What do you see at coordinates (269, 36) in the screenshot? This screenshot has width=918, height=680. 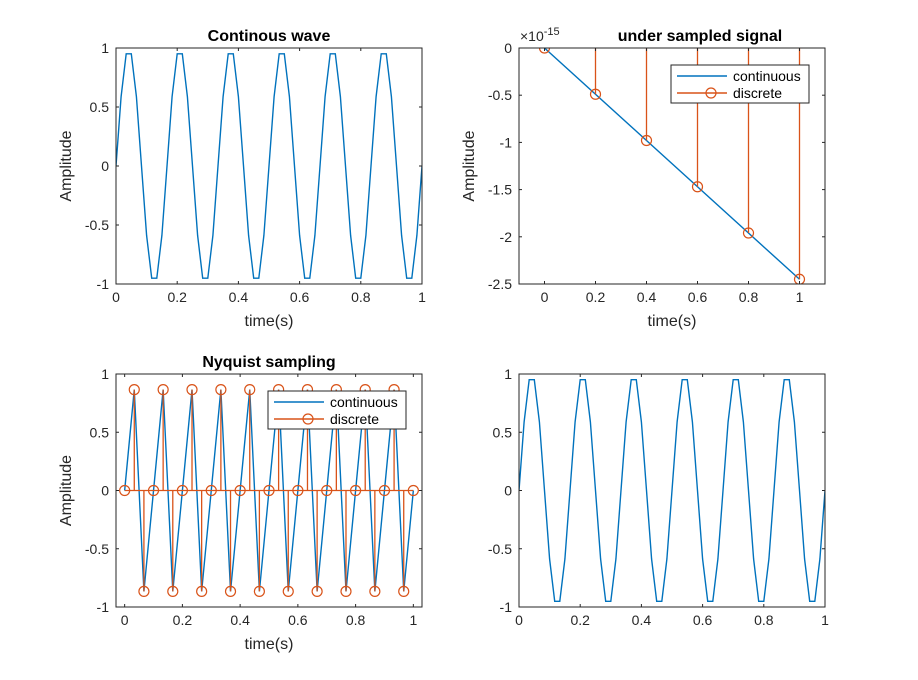 I see `chart-title: Continous wave` at bounding box center [269, 36].